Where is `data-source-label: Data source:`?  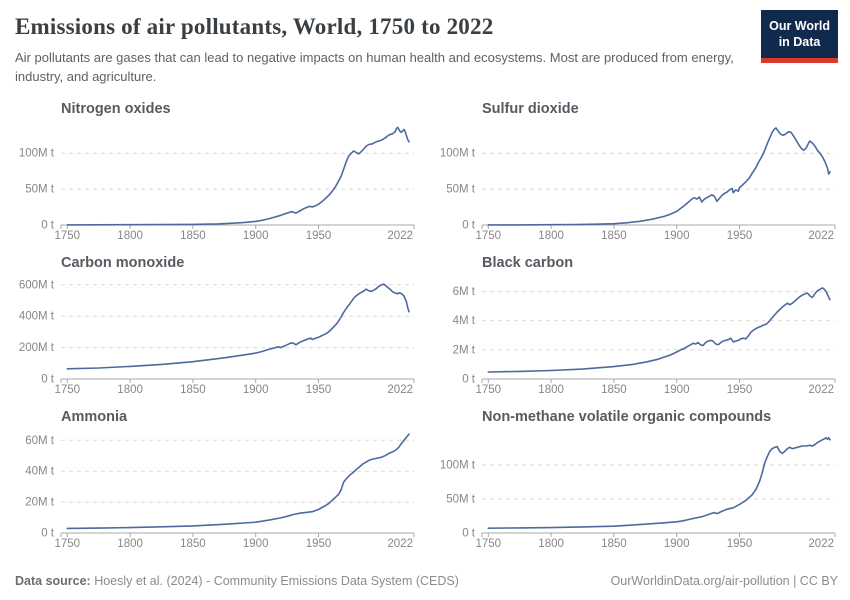
data-source-label: Data source: is located at coordinates (53, 581).